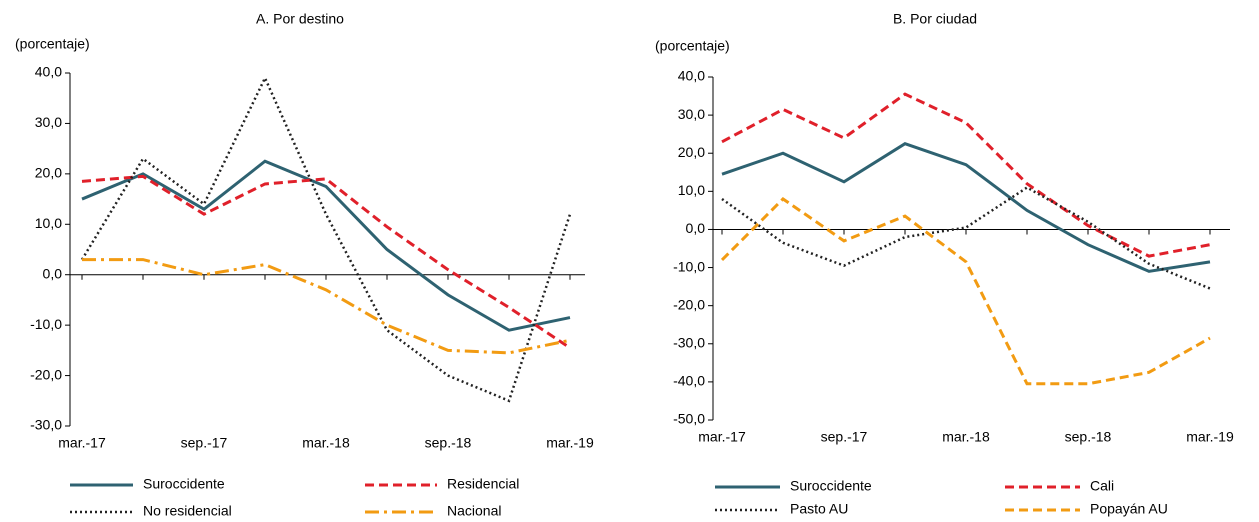 This screenshot has width=1259, height=522. What do you see at coordinates (474, 511) in the screenshot?
I see `legend-label: Nacional` at bounding box center [474, 511].